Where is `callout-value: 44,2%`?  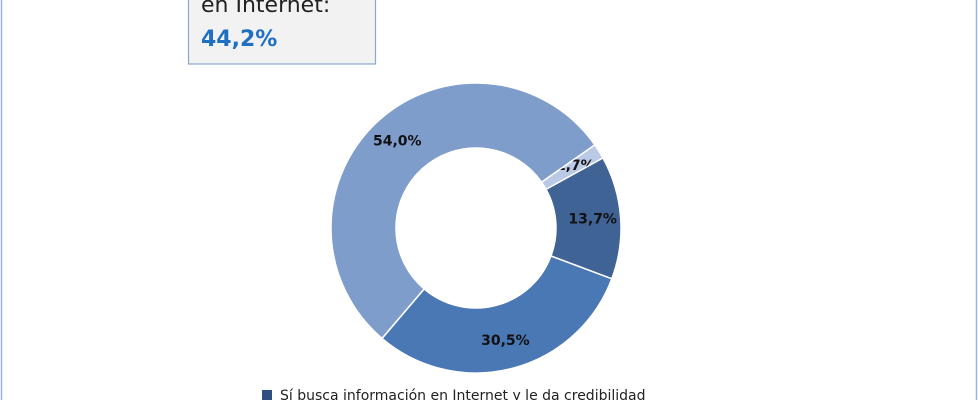
callout-value: 44,2% is located at coordinates (239, 39).